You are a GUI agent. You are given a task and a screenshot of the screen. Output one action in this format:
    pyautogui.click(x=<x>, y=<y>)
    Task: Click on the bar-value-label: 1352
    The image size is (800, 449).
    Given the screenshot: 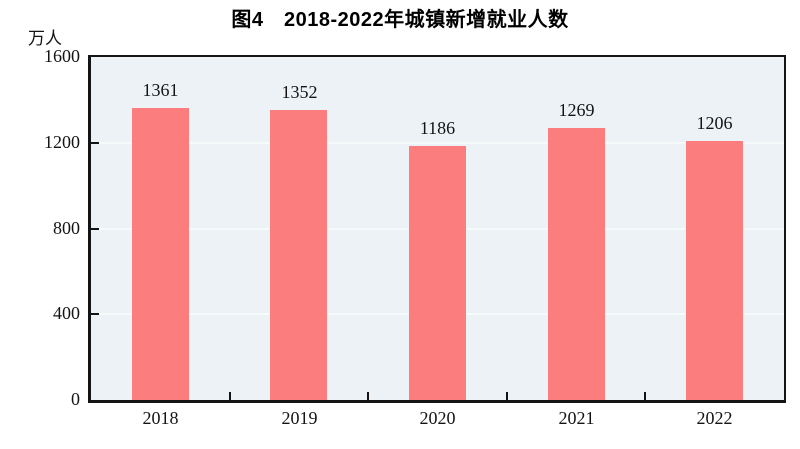 What is the action you would take?
    pyautogui.click(x=299, y=92)
    